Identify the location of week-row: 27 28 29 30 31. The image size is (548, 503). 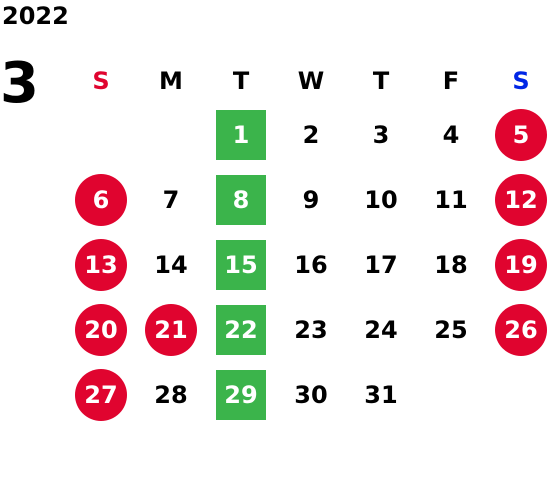
(307, 394).